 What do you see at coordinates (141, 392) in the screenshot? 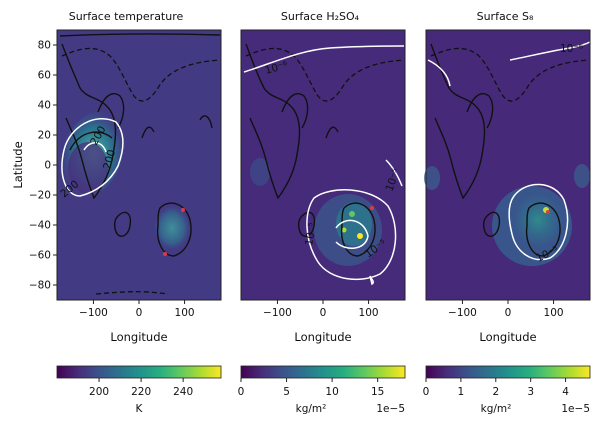
I see `colorbar-tick-label: 220` at bounding box center [141, 392].